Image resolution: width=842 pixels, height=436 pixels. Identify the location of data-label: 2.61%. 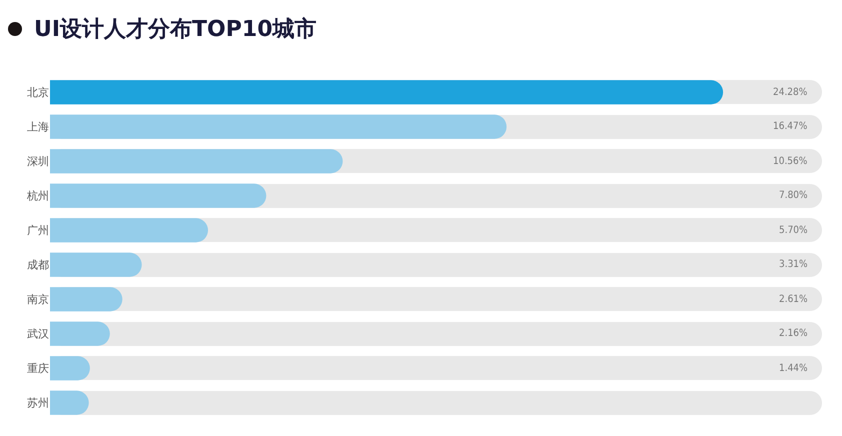
(793, 299).